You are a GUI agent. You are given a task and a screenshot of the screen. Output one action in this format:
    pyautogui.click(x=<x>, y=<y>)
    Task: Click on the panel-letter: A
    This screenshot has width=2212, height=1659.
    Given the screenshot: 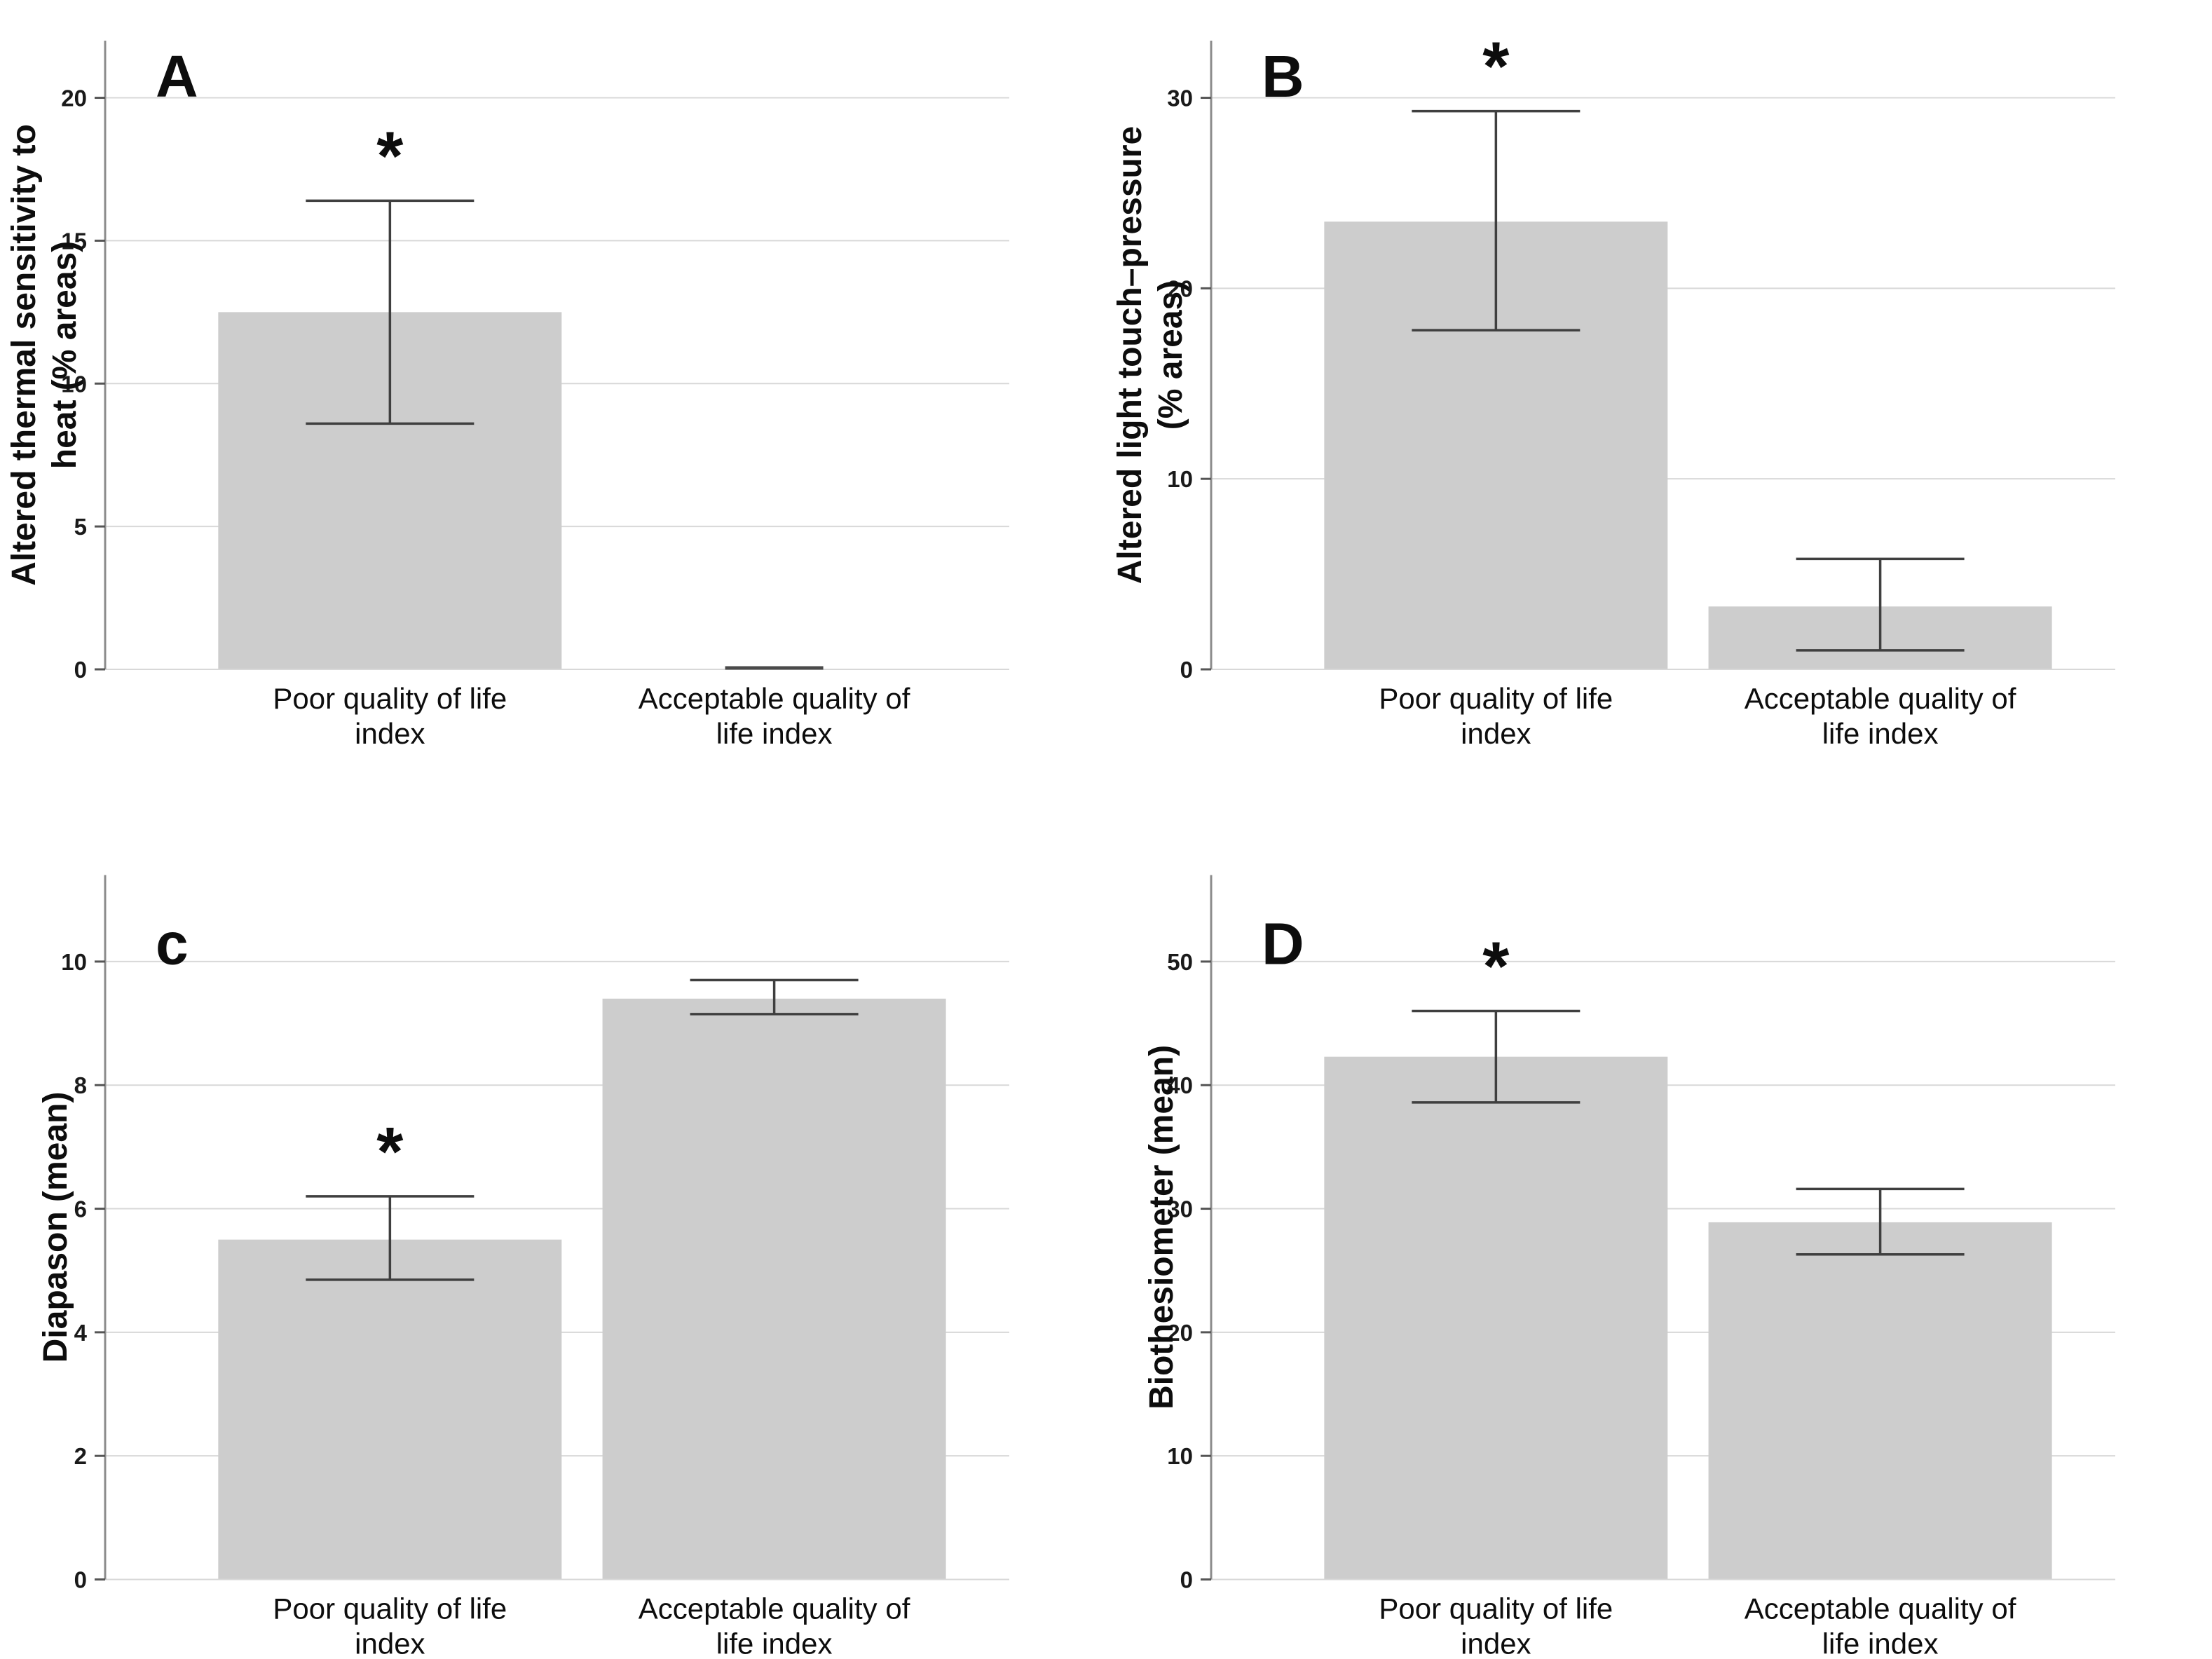 What is the action you would take?
    pyautogui.click(x=177, y=76)
    